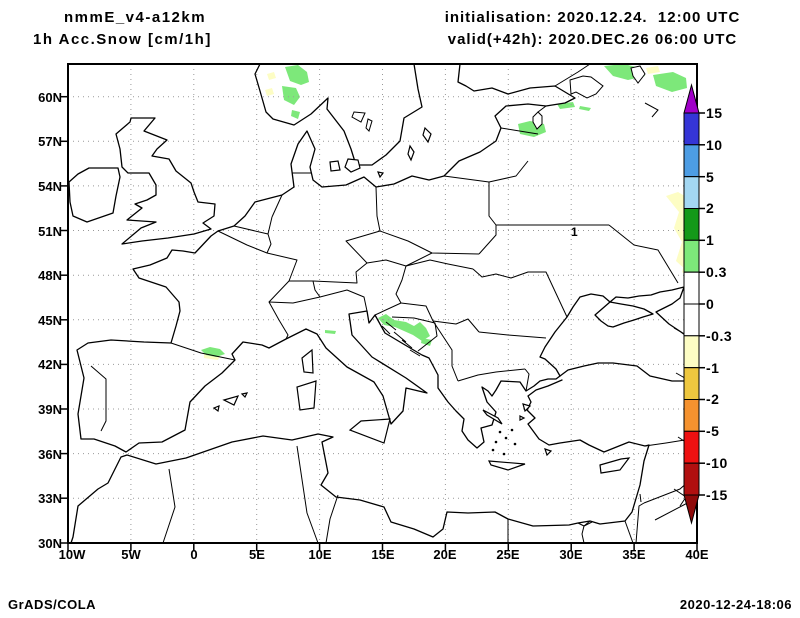 The height and width of the screenshot is (618, 800). Describe the element at coordinates (717, 463) in the screenshot. I see `colorbar-label: -10` at that location.